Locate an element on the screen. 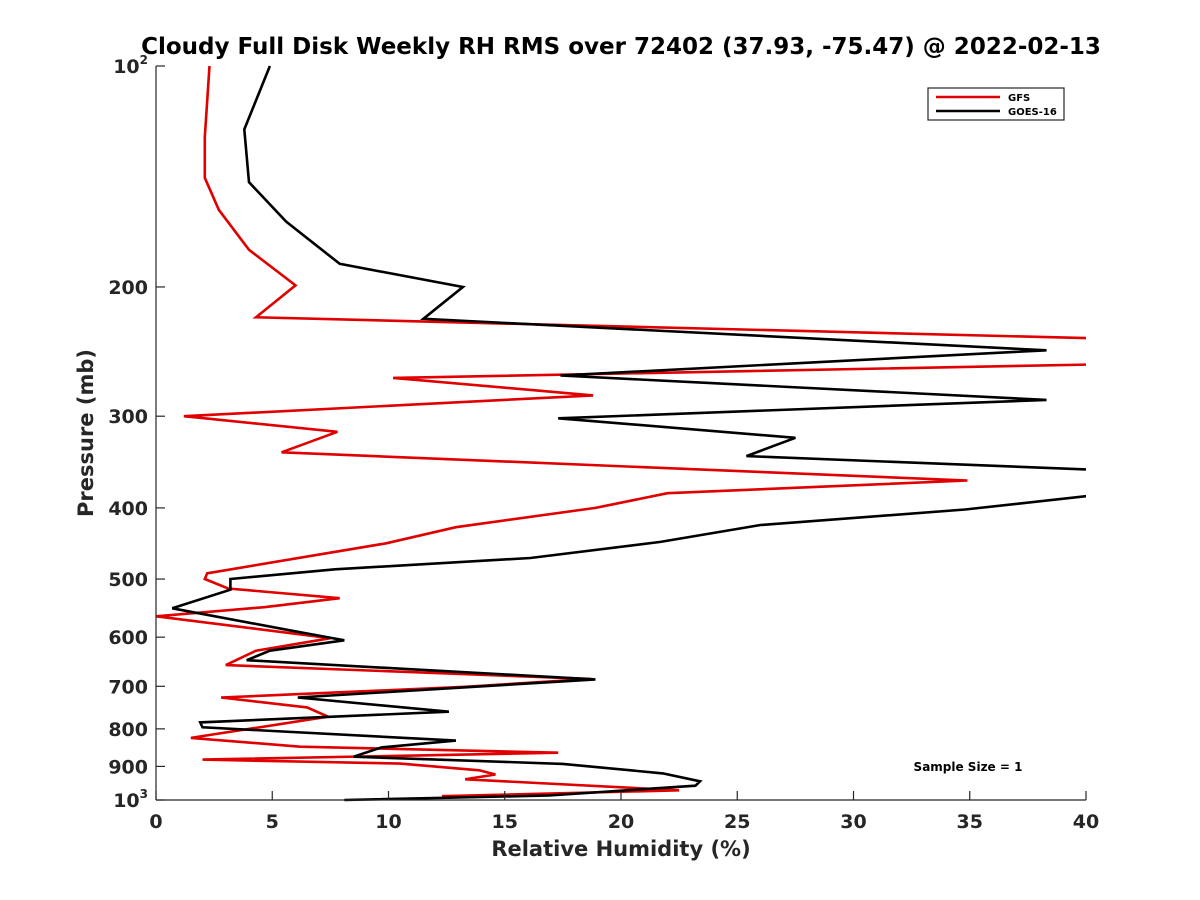 This screenshot has width=1200, height=900. legend-label-gfs: GFS is located at coordinates (1019, 98).